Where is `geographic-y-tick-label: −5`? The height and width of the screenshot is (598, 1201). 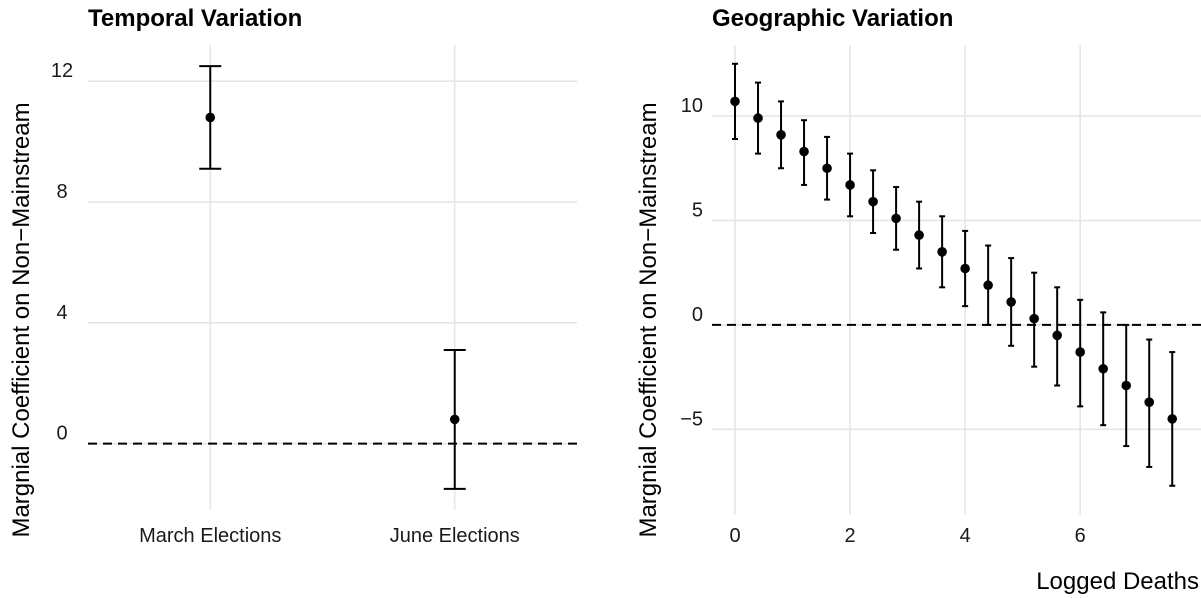
geographic-y-tick-label: −5 is located at coordinates (691, 419).